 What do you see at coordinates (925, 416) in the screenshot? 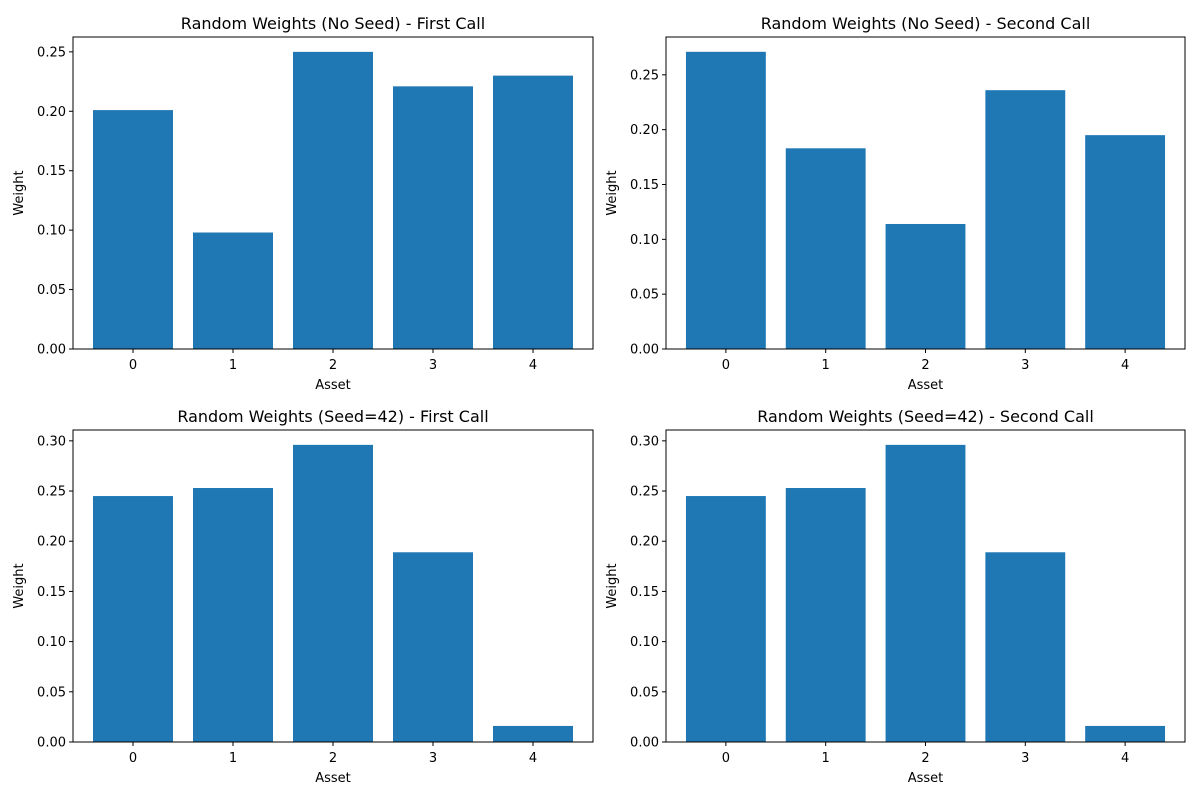
I see `chart-title: Random Weights (Seed=42) - Second Call` at bounding box center [925, 416].